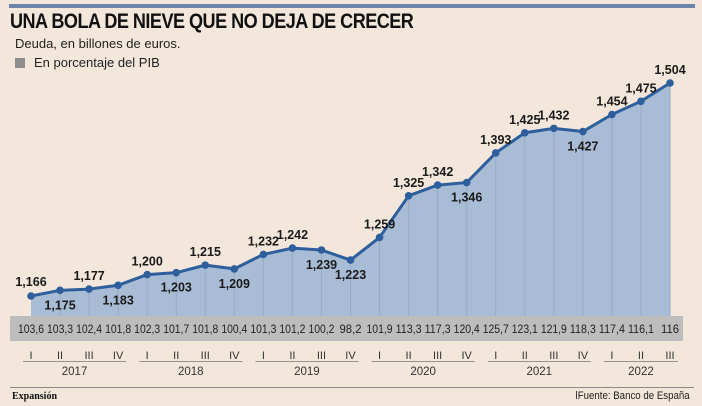  Describe the element at coordinates (351, 330) in the screenshot. I see `pib-label: 98,2` at that location.